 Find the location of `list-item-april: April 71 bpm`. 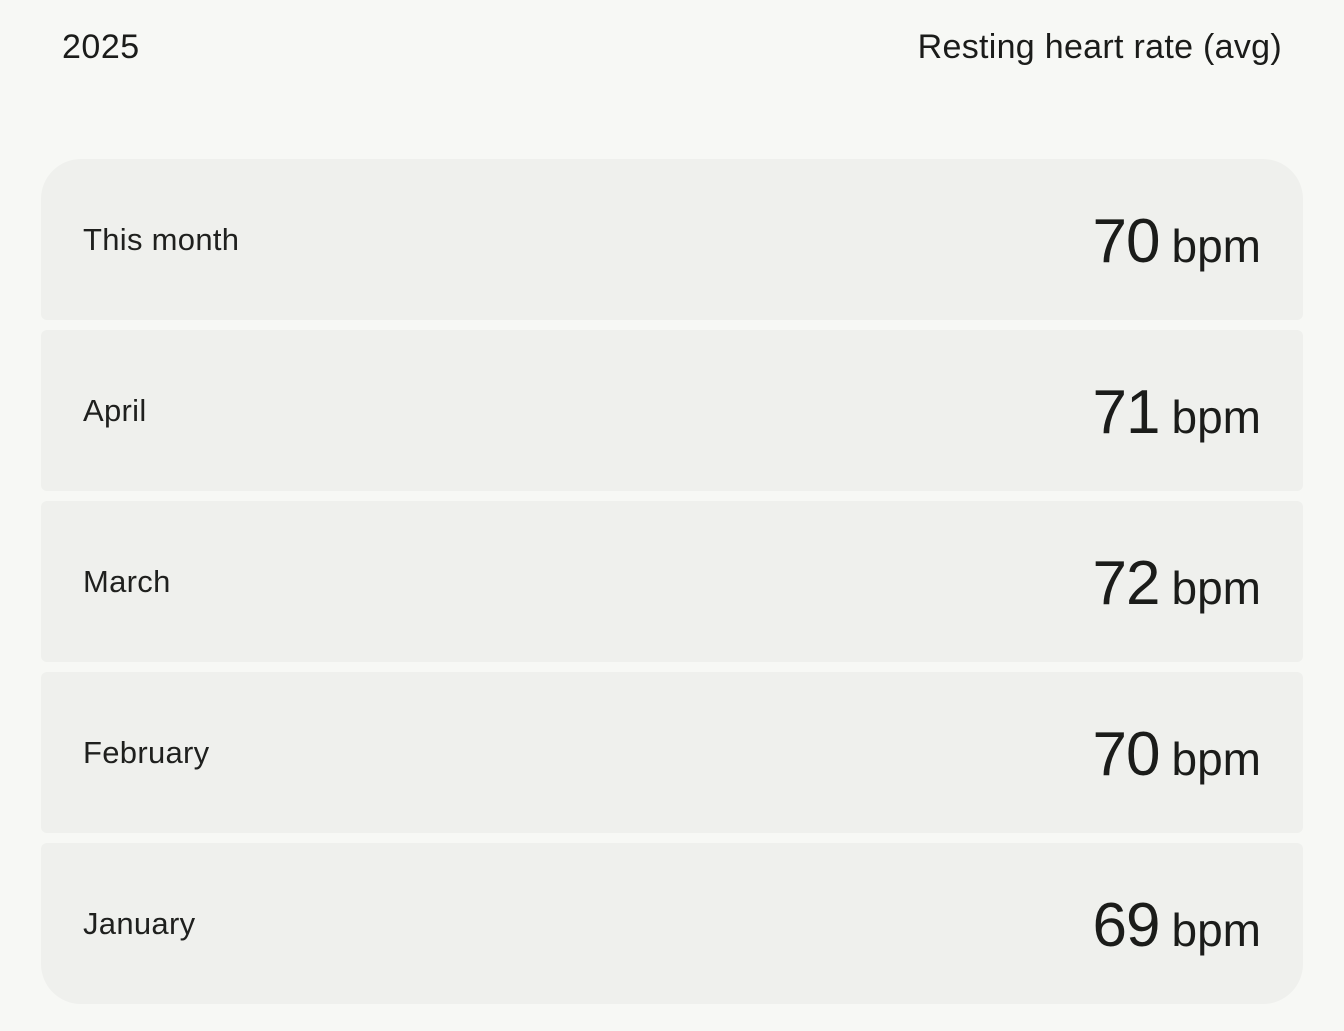

list-item-april: April 71 bpm is located at coordinates (672, 410).